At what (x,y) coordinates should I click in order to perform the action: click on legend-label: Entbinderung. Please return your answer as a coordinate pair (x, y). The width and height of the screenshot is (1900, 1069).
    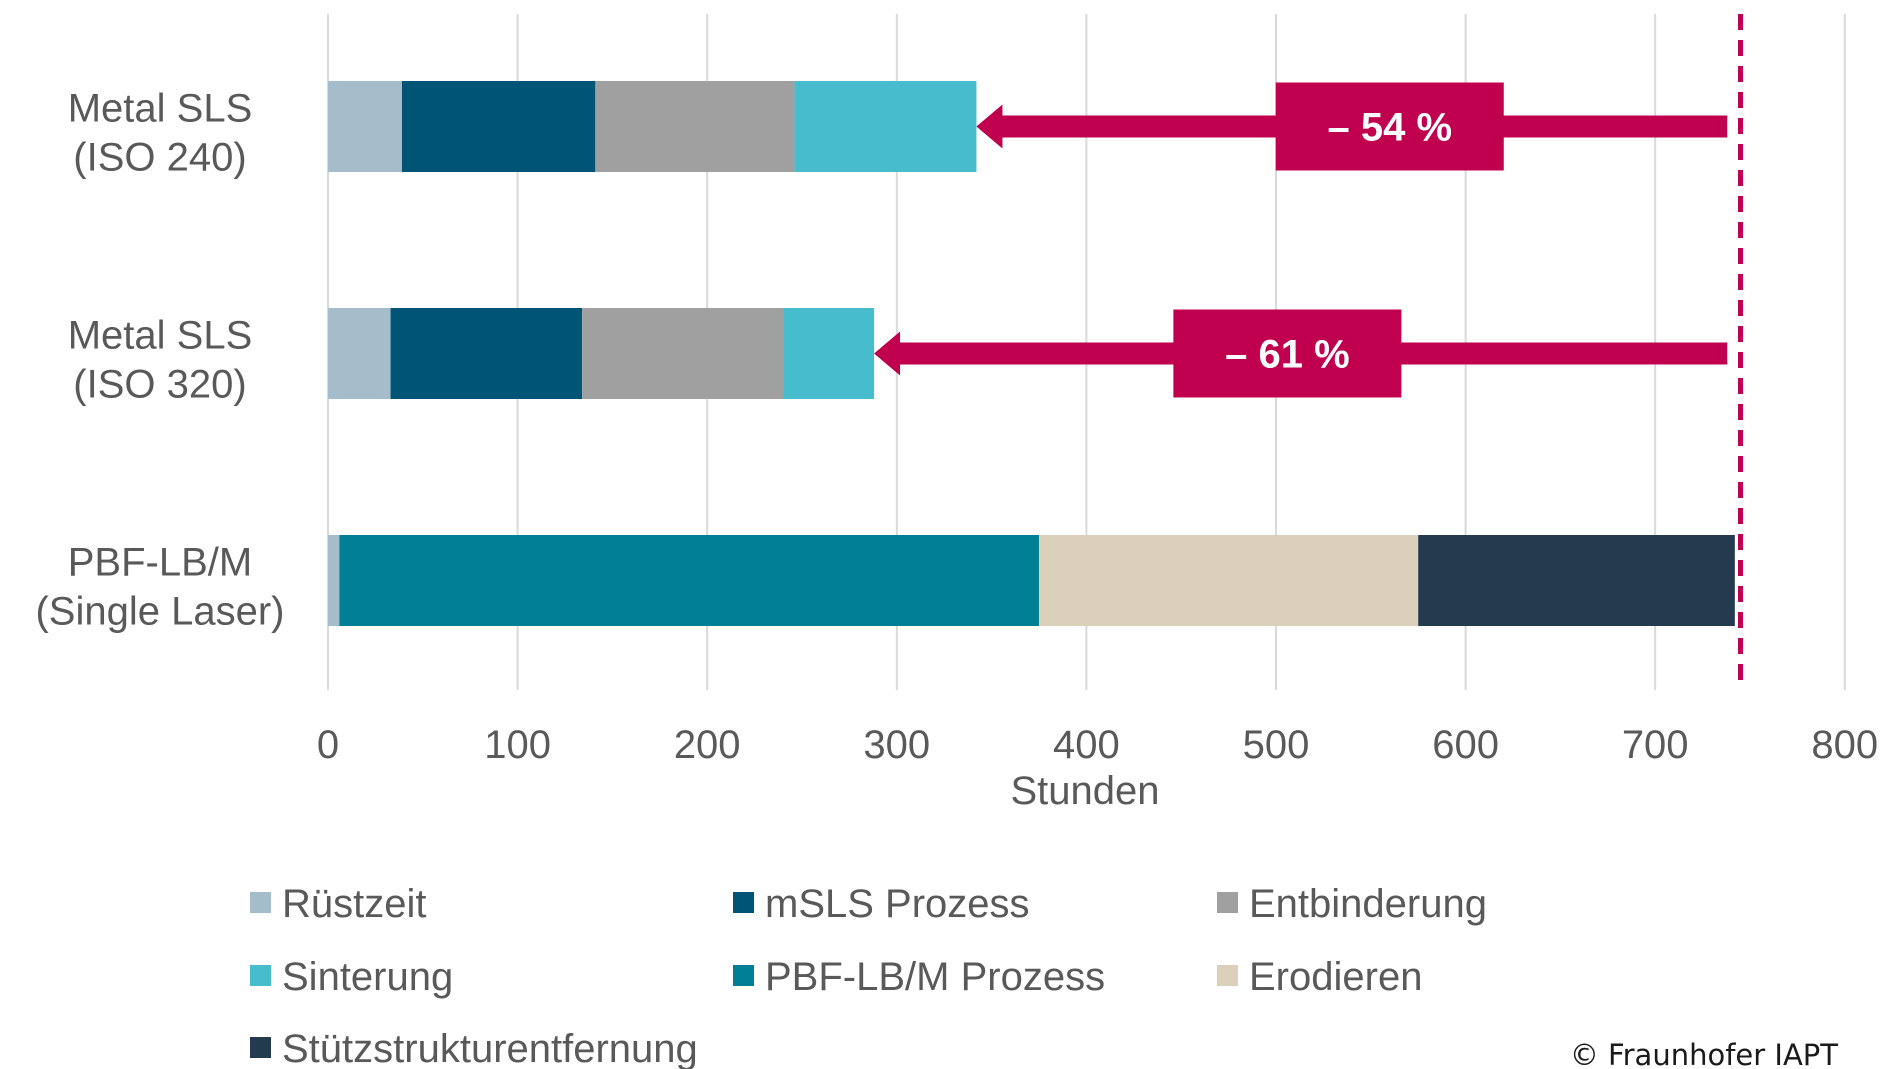
    Looking at the image, I should click on (1368, 904).